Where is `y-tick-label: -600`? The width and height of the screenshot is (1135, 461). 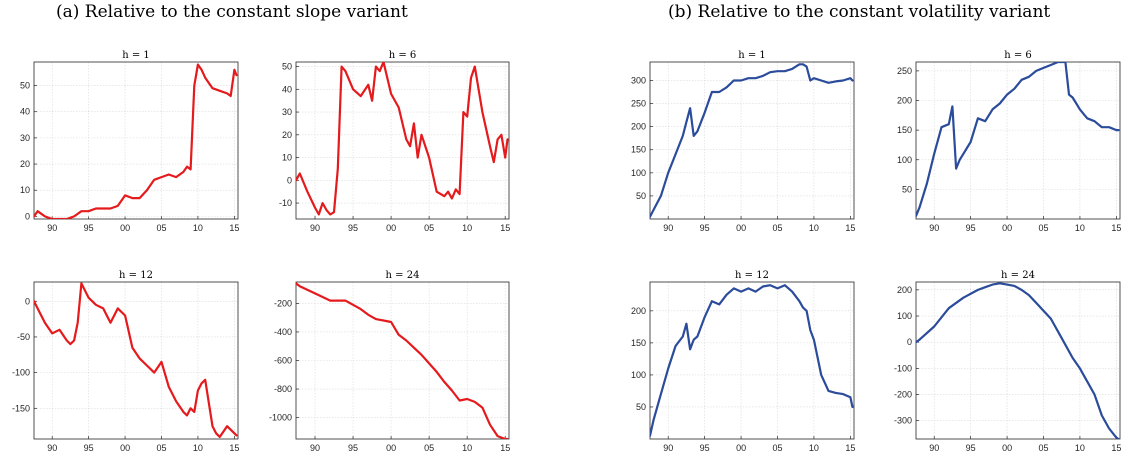 y-tick-label: -600 is located at coordinates (283, 361).